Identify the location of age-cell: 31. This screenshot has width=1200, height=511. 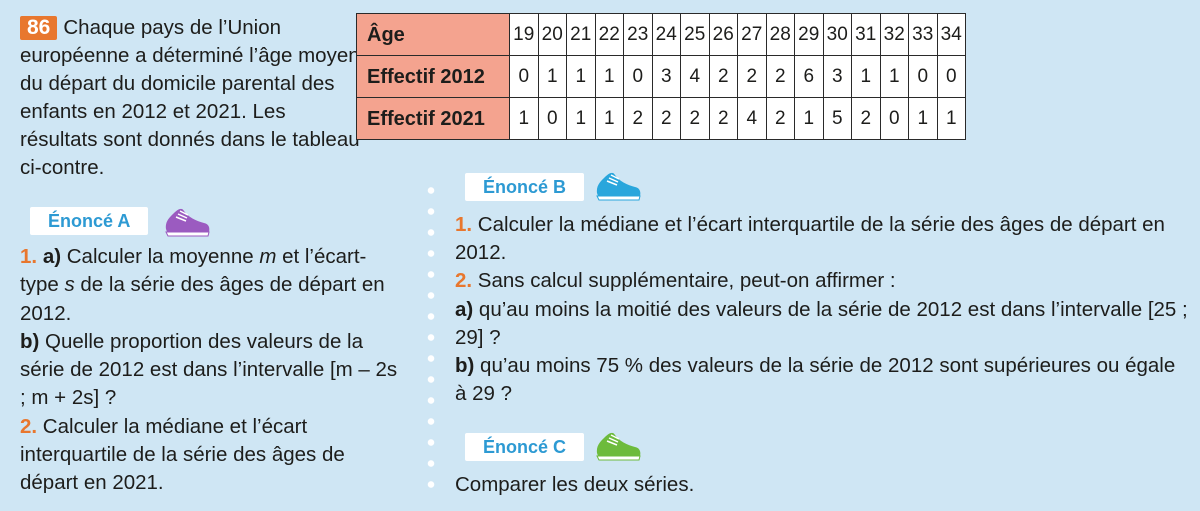
(866, 34).